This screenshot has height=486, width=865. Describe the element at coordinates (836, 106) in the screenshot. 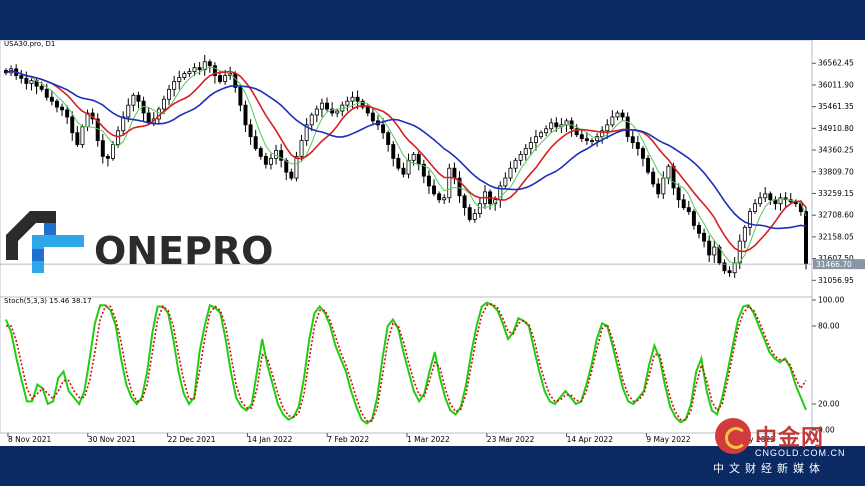

I see `price-tick-label: 35461.35` at that location.